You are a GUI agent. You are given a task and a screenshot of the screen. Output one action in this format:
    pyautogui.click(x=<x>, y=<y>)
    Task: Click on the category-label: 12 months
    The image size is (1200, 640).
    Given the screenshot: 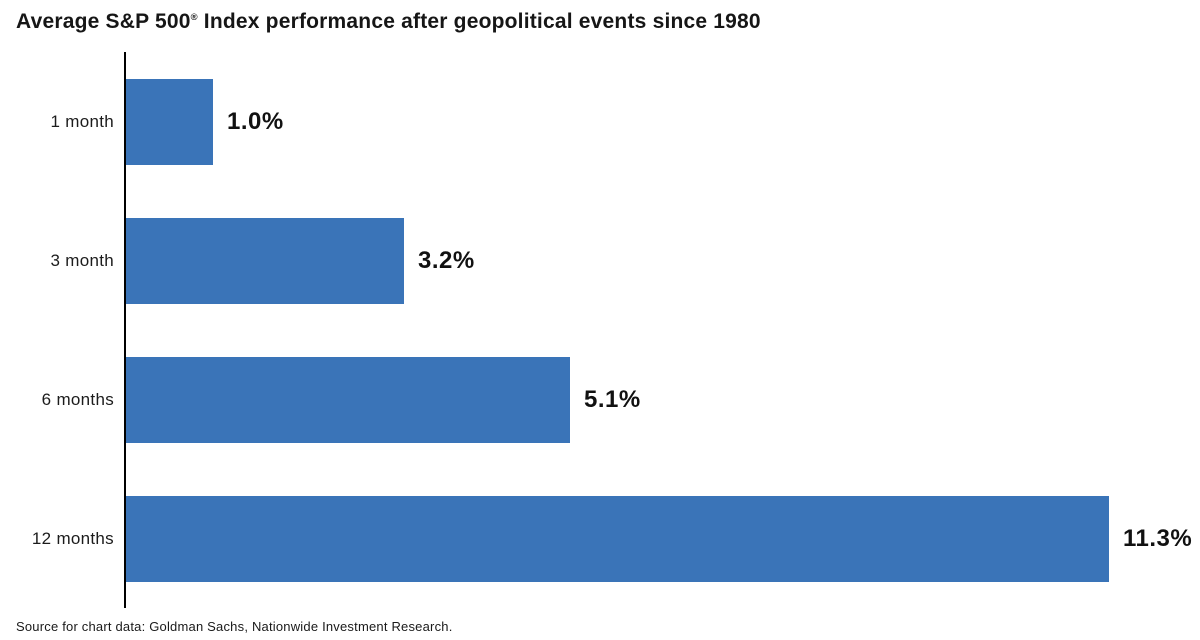 What is the action you would take?
    pyautogui.click(x=72, y=538)
    